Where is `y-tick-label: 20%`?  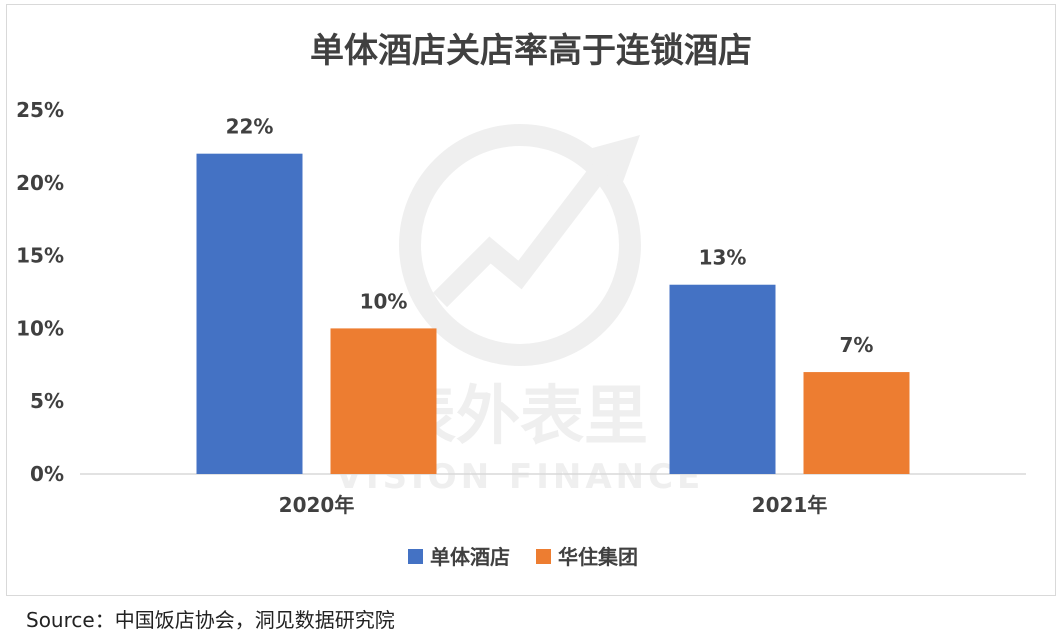
y-tick-label: 20% is located at coordinates (40, 183).